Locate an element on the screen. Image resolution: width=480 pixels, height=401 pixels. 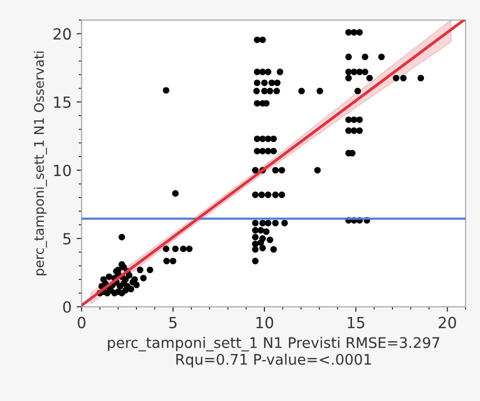
x-tick-label: 0 is located at coordinates (82, 322).